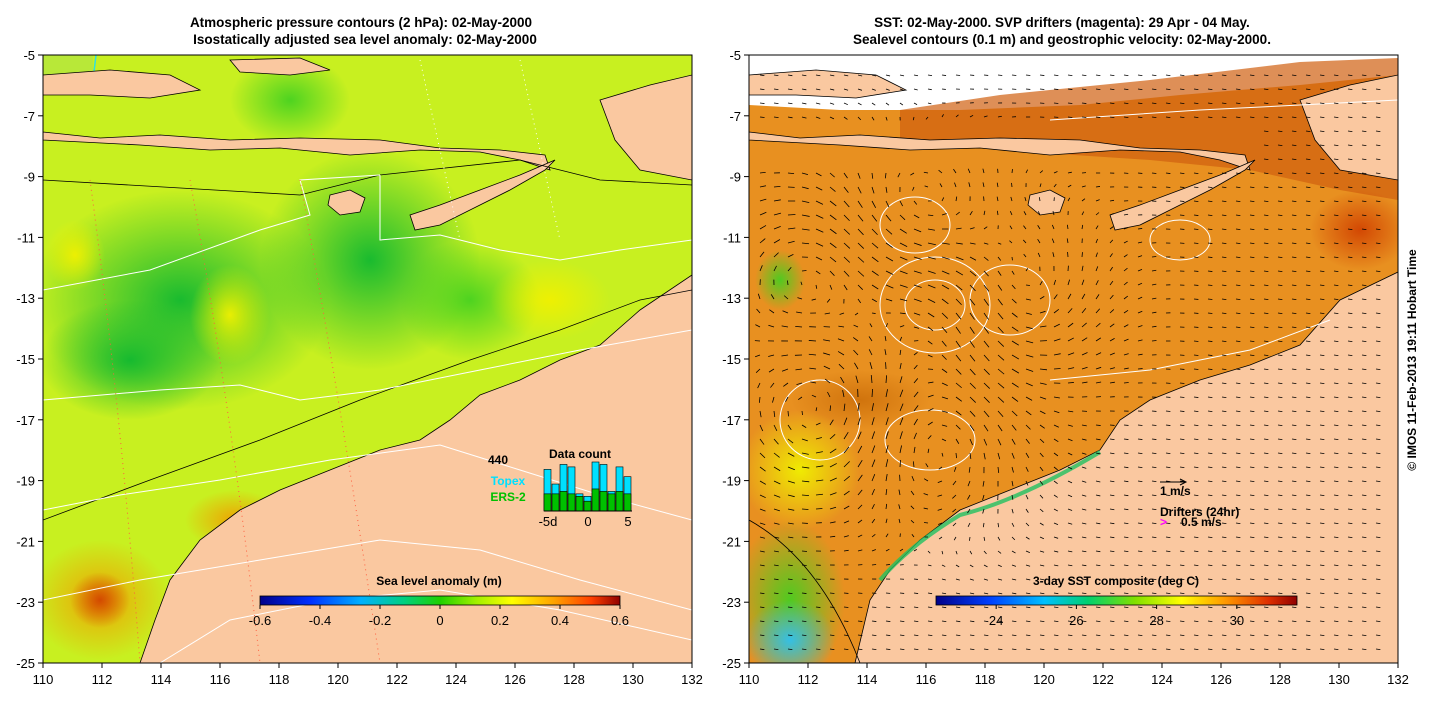 This screenshot has width=1440, height=710. Describe the element at coordinates (1116, 581) in the screenshot. I see `right-colorbar-label: 3-day SST composite (deg C)` at that location.